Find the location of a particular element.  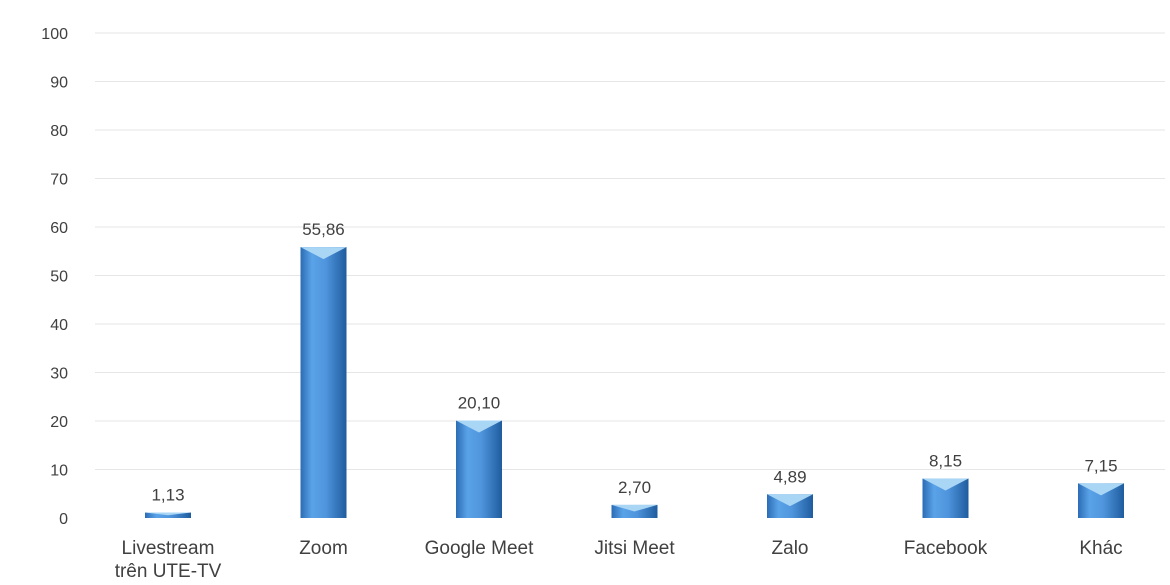

y-tick-label: 50 is located at coordinates (59, 277).